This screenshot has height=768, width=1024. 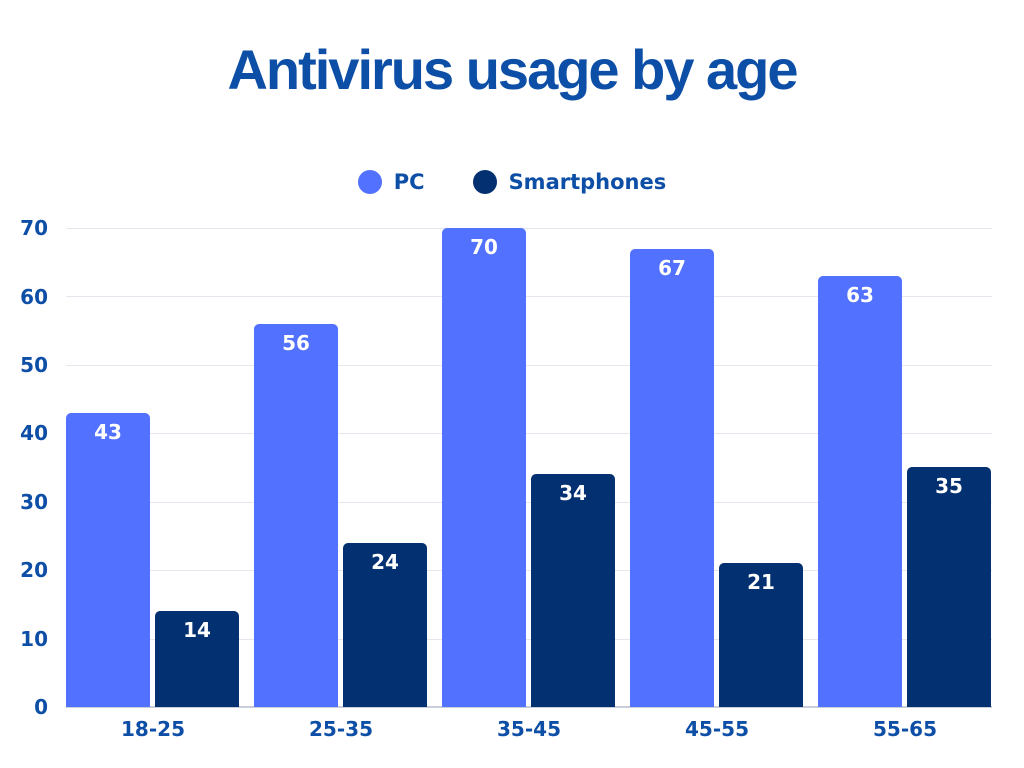 What do you see at coordinates (197, 659) in the screenshot?
I see `bar-smartphones: 14` at bounding box center [197, 659].